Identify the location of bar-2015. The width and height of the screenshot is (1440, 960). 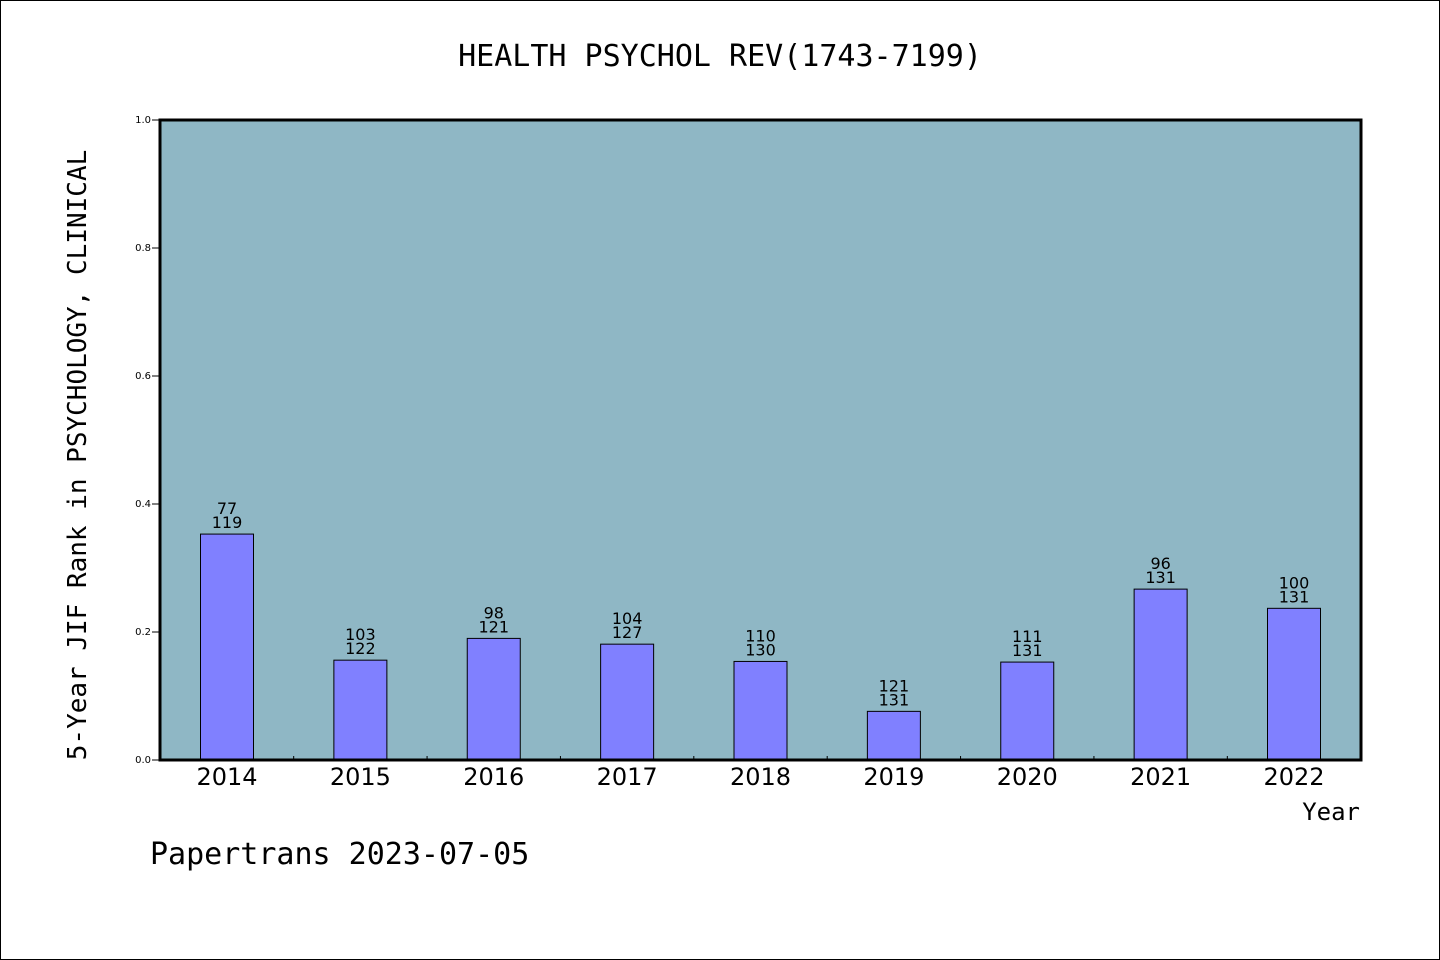
(360, 710).